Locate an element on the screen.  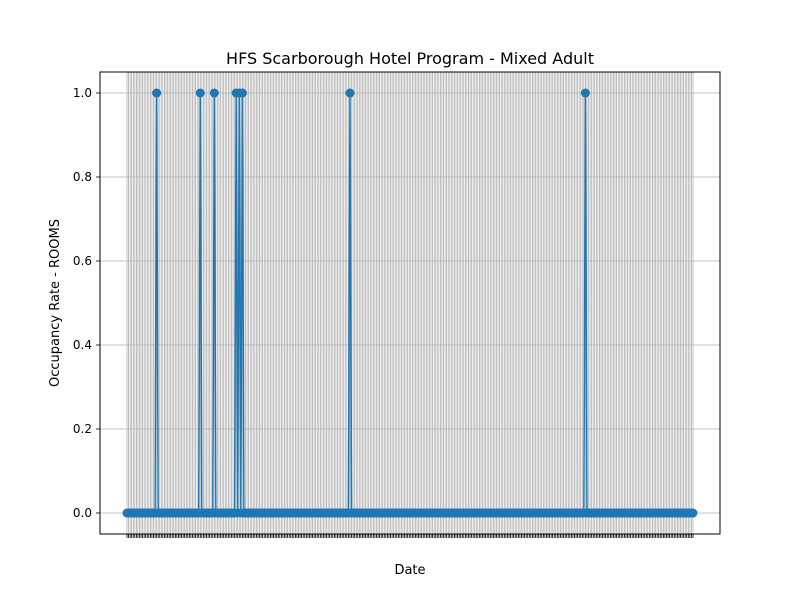
y-tick-label: 0.2 is located at coordinates (82, 429).